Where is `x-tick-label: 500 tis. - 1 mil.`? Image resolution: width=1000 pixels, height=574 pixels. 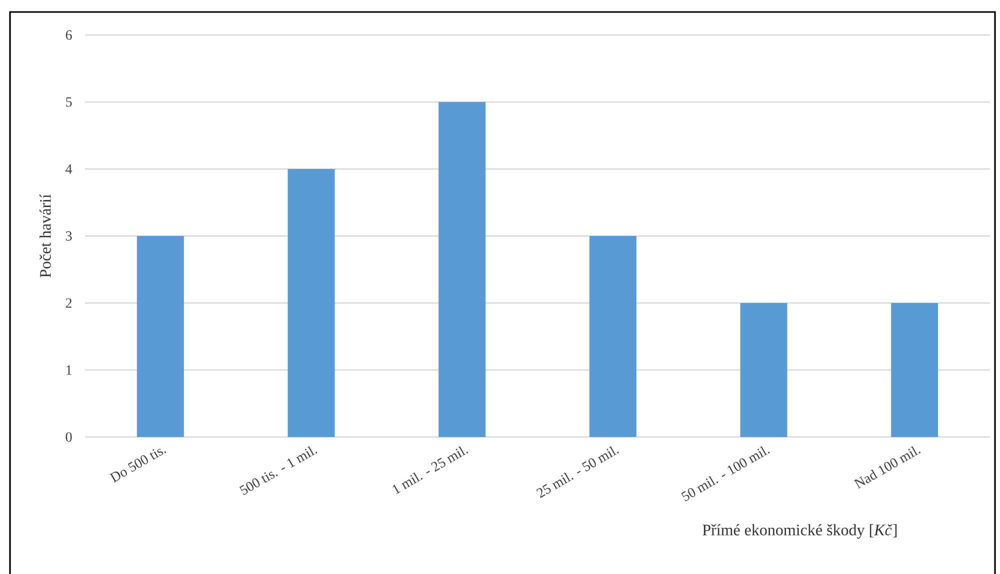
x-tick-label: 500 tis. - 1 mil. is located at coordinates (278, 470).